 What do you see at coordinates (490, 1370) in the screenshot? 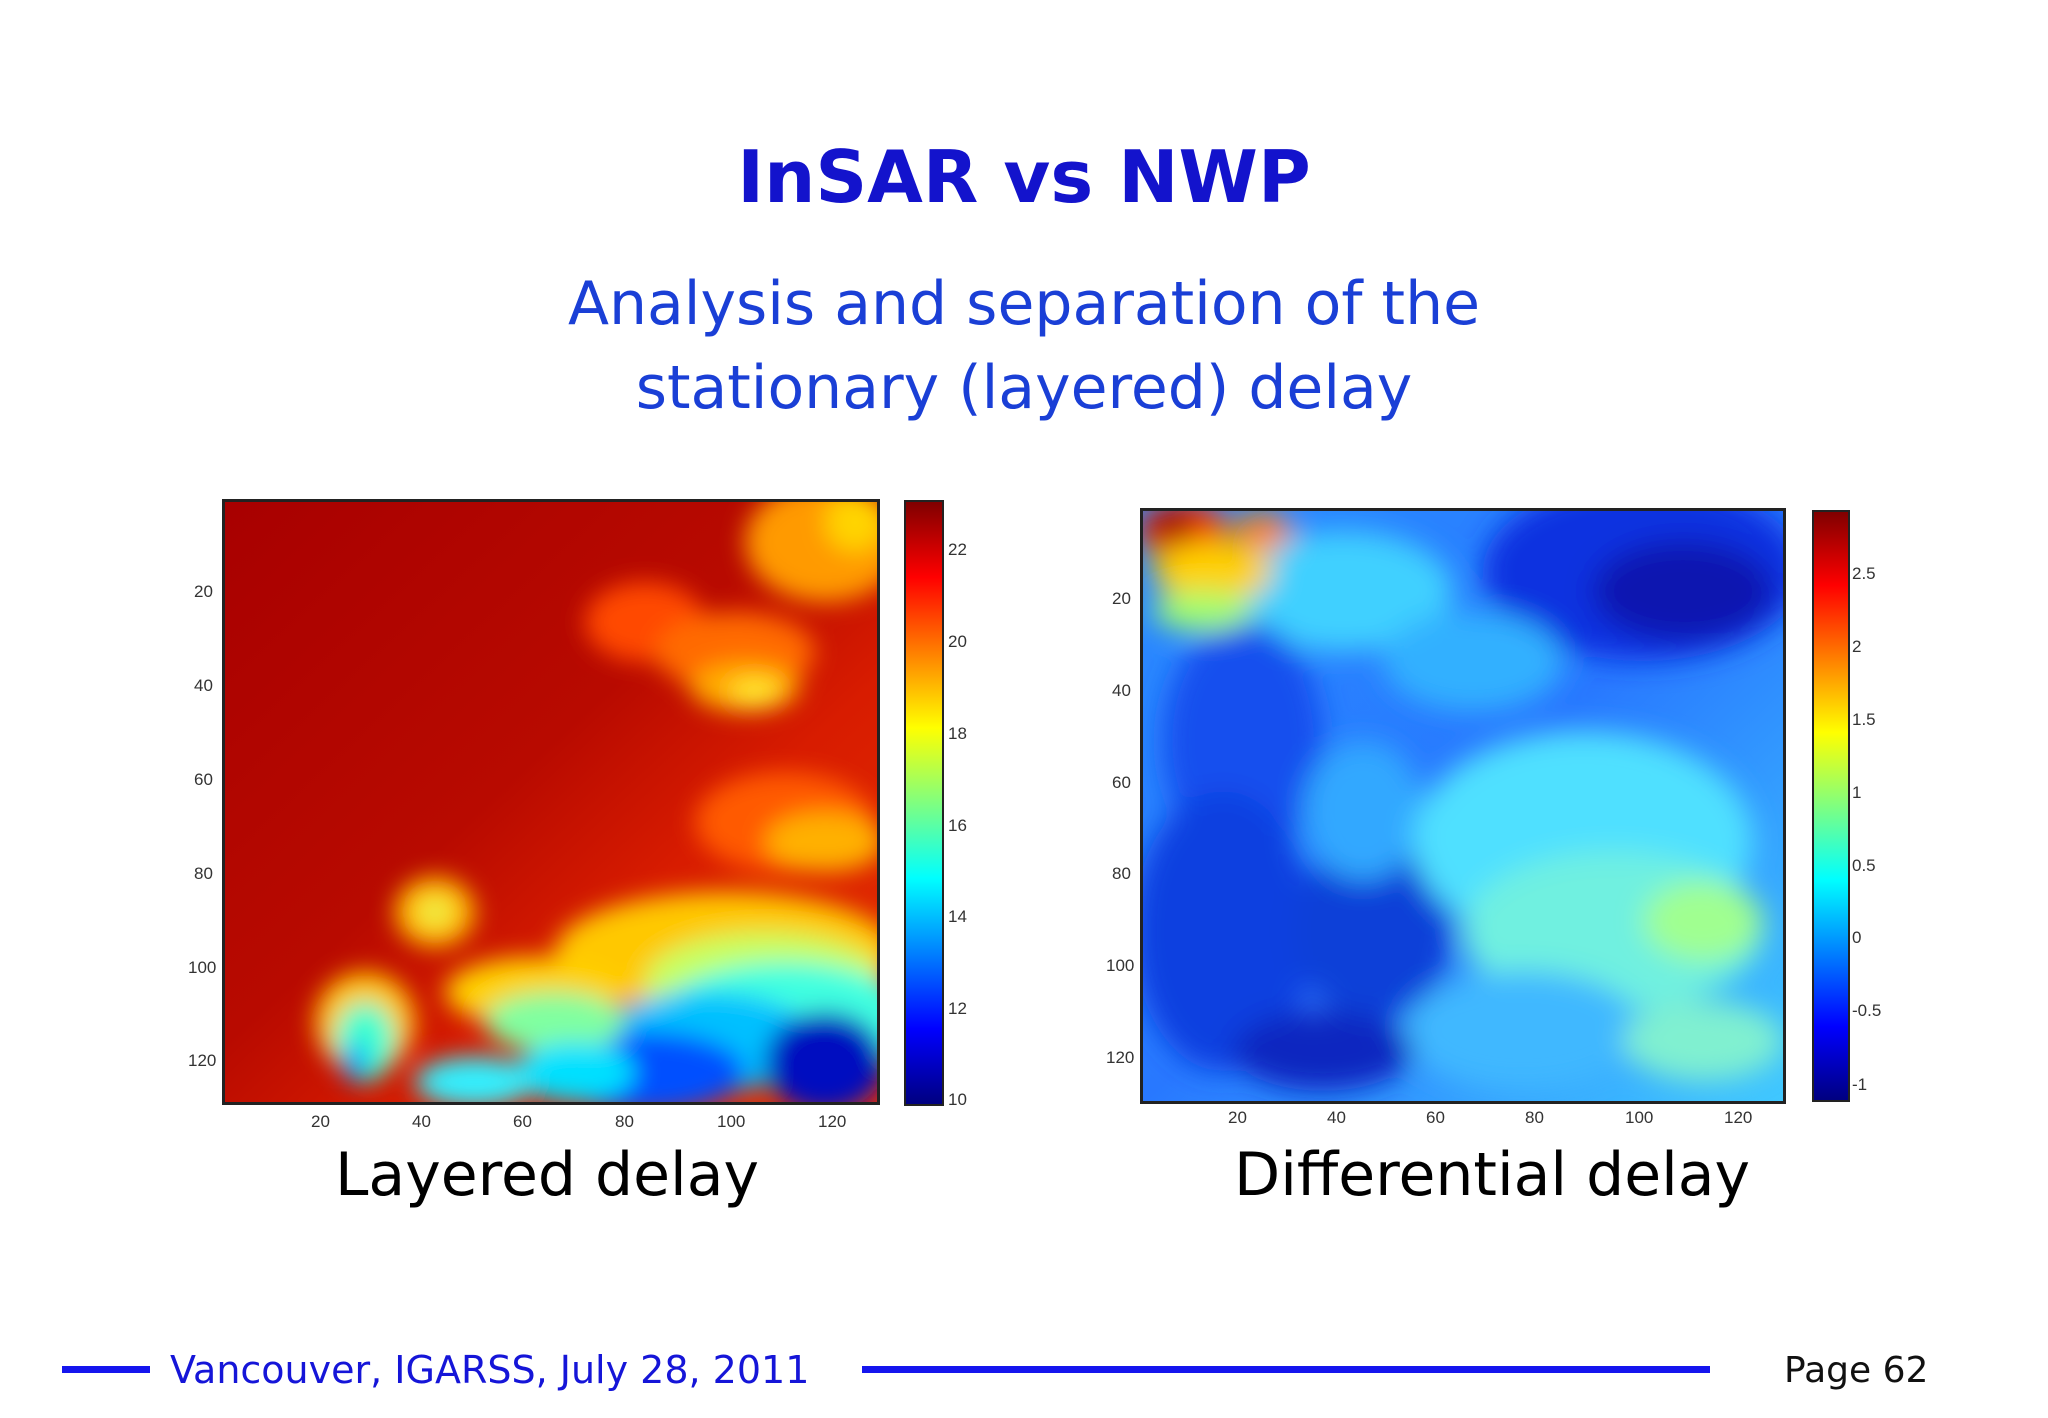
I see `footer-text: Vancouver, IGARSS, July 28, 2011` at bounding box center [490, 1370].